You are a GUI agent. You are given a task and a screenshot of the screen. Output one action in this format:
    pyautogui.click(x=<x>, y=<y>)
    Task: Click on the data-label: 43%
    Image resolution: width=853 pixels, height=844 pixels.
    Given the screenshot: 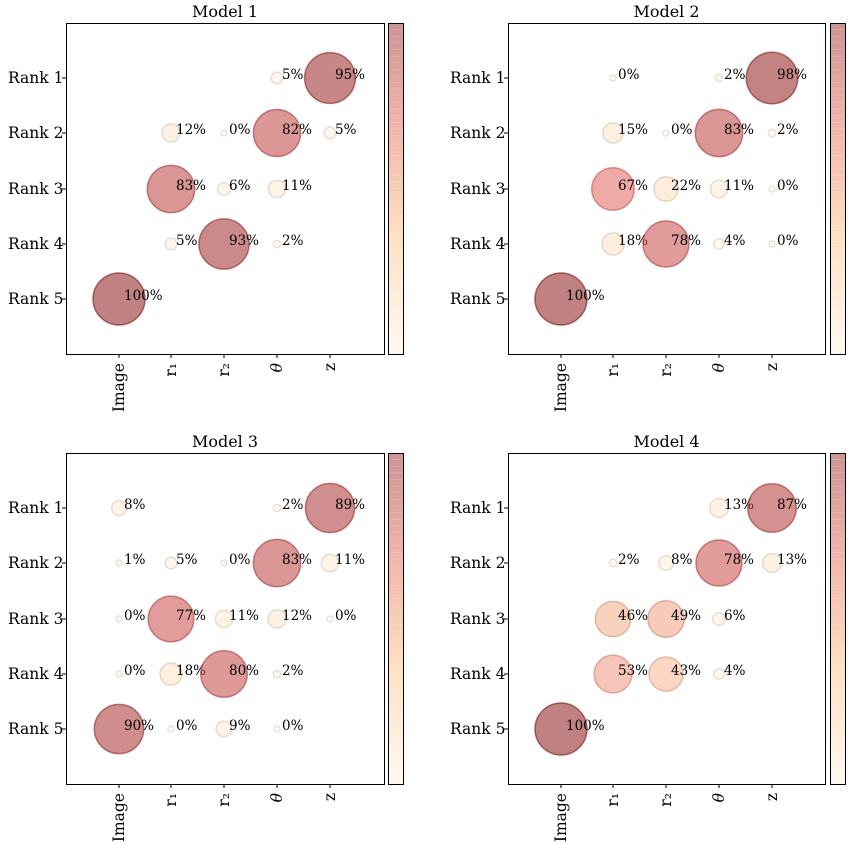 What is the action you would take?
    pyautogui.click(x=686, y=671)
    